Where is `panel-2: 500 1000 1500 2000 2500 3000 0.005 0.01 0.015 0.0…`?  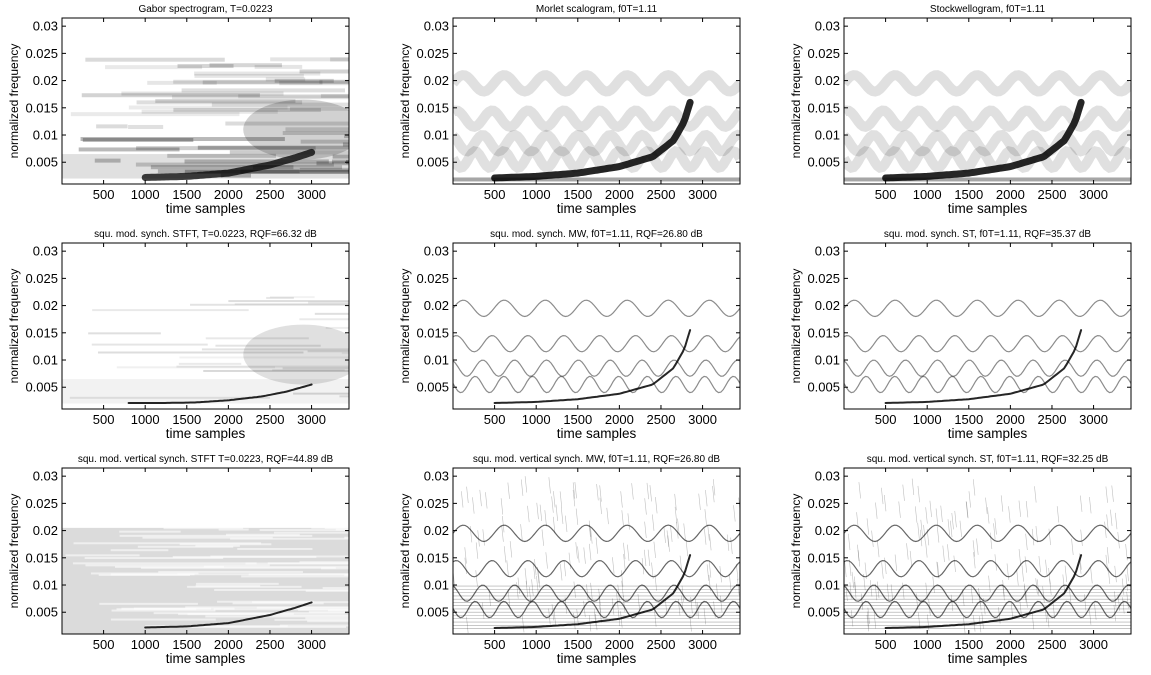
panel-2: 500 1000 1500 2000 2500 3000 0.005 0.01 0.015 0.0… is located at coordinates (569, 110).